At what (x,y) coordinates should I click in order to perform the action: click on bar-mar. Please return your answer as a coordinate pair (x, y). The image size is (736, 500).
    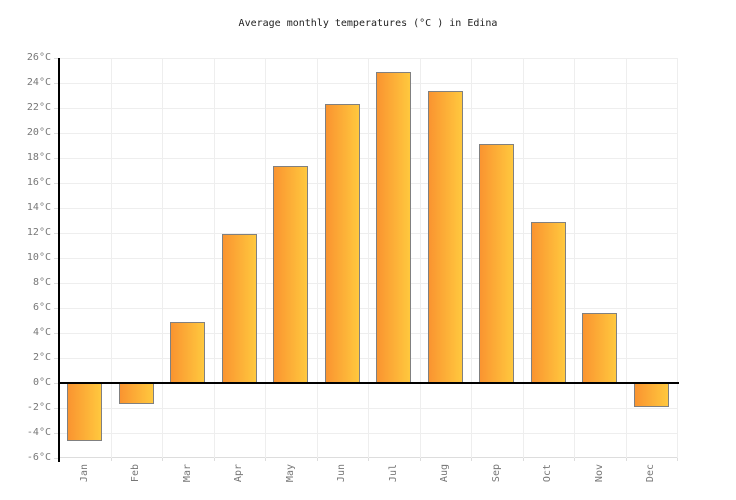
    Looking at the image, I should click on (188, 352).